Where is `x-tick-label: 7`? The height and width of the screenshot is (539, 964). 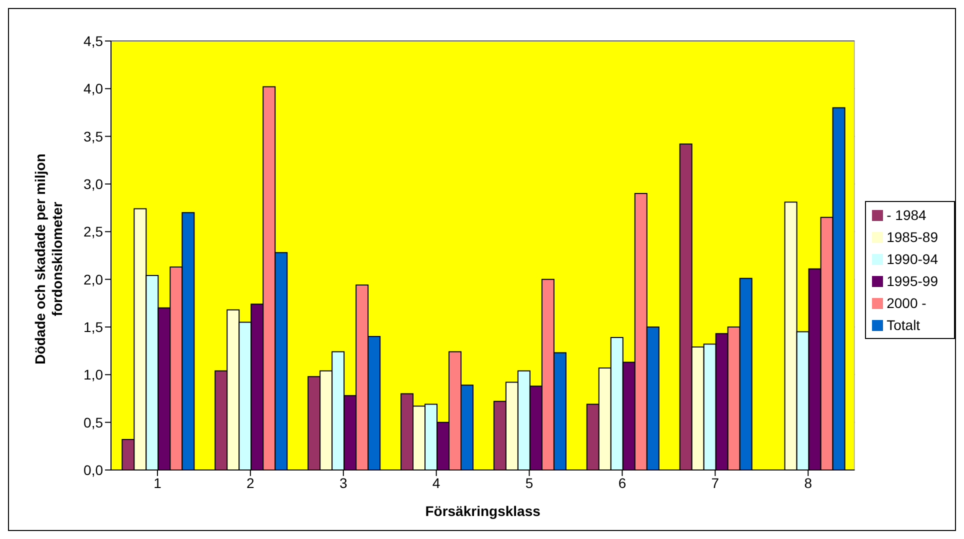
x-tick-label: 7 is located at coordinates (715, 482).